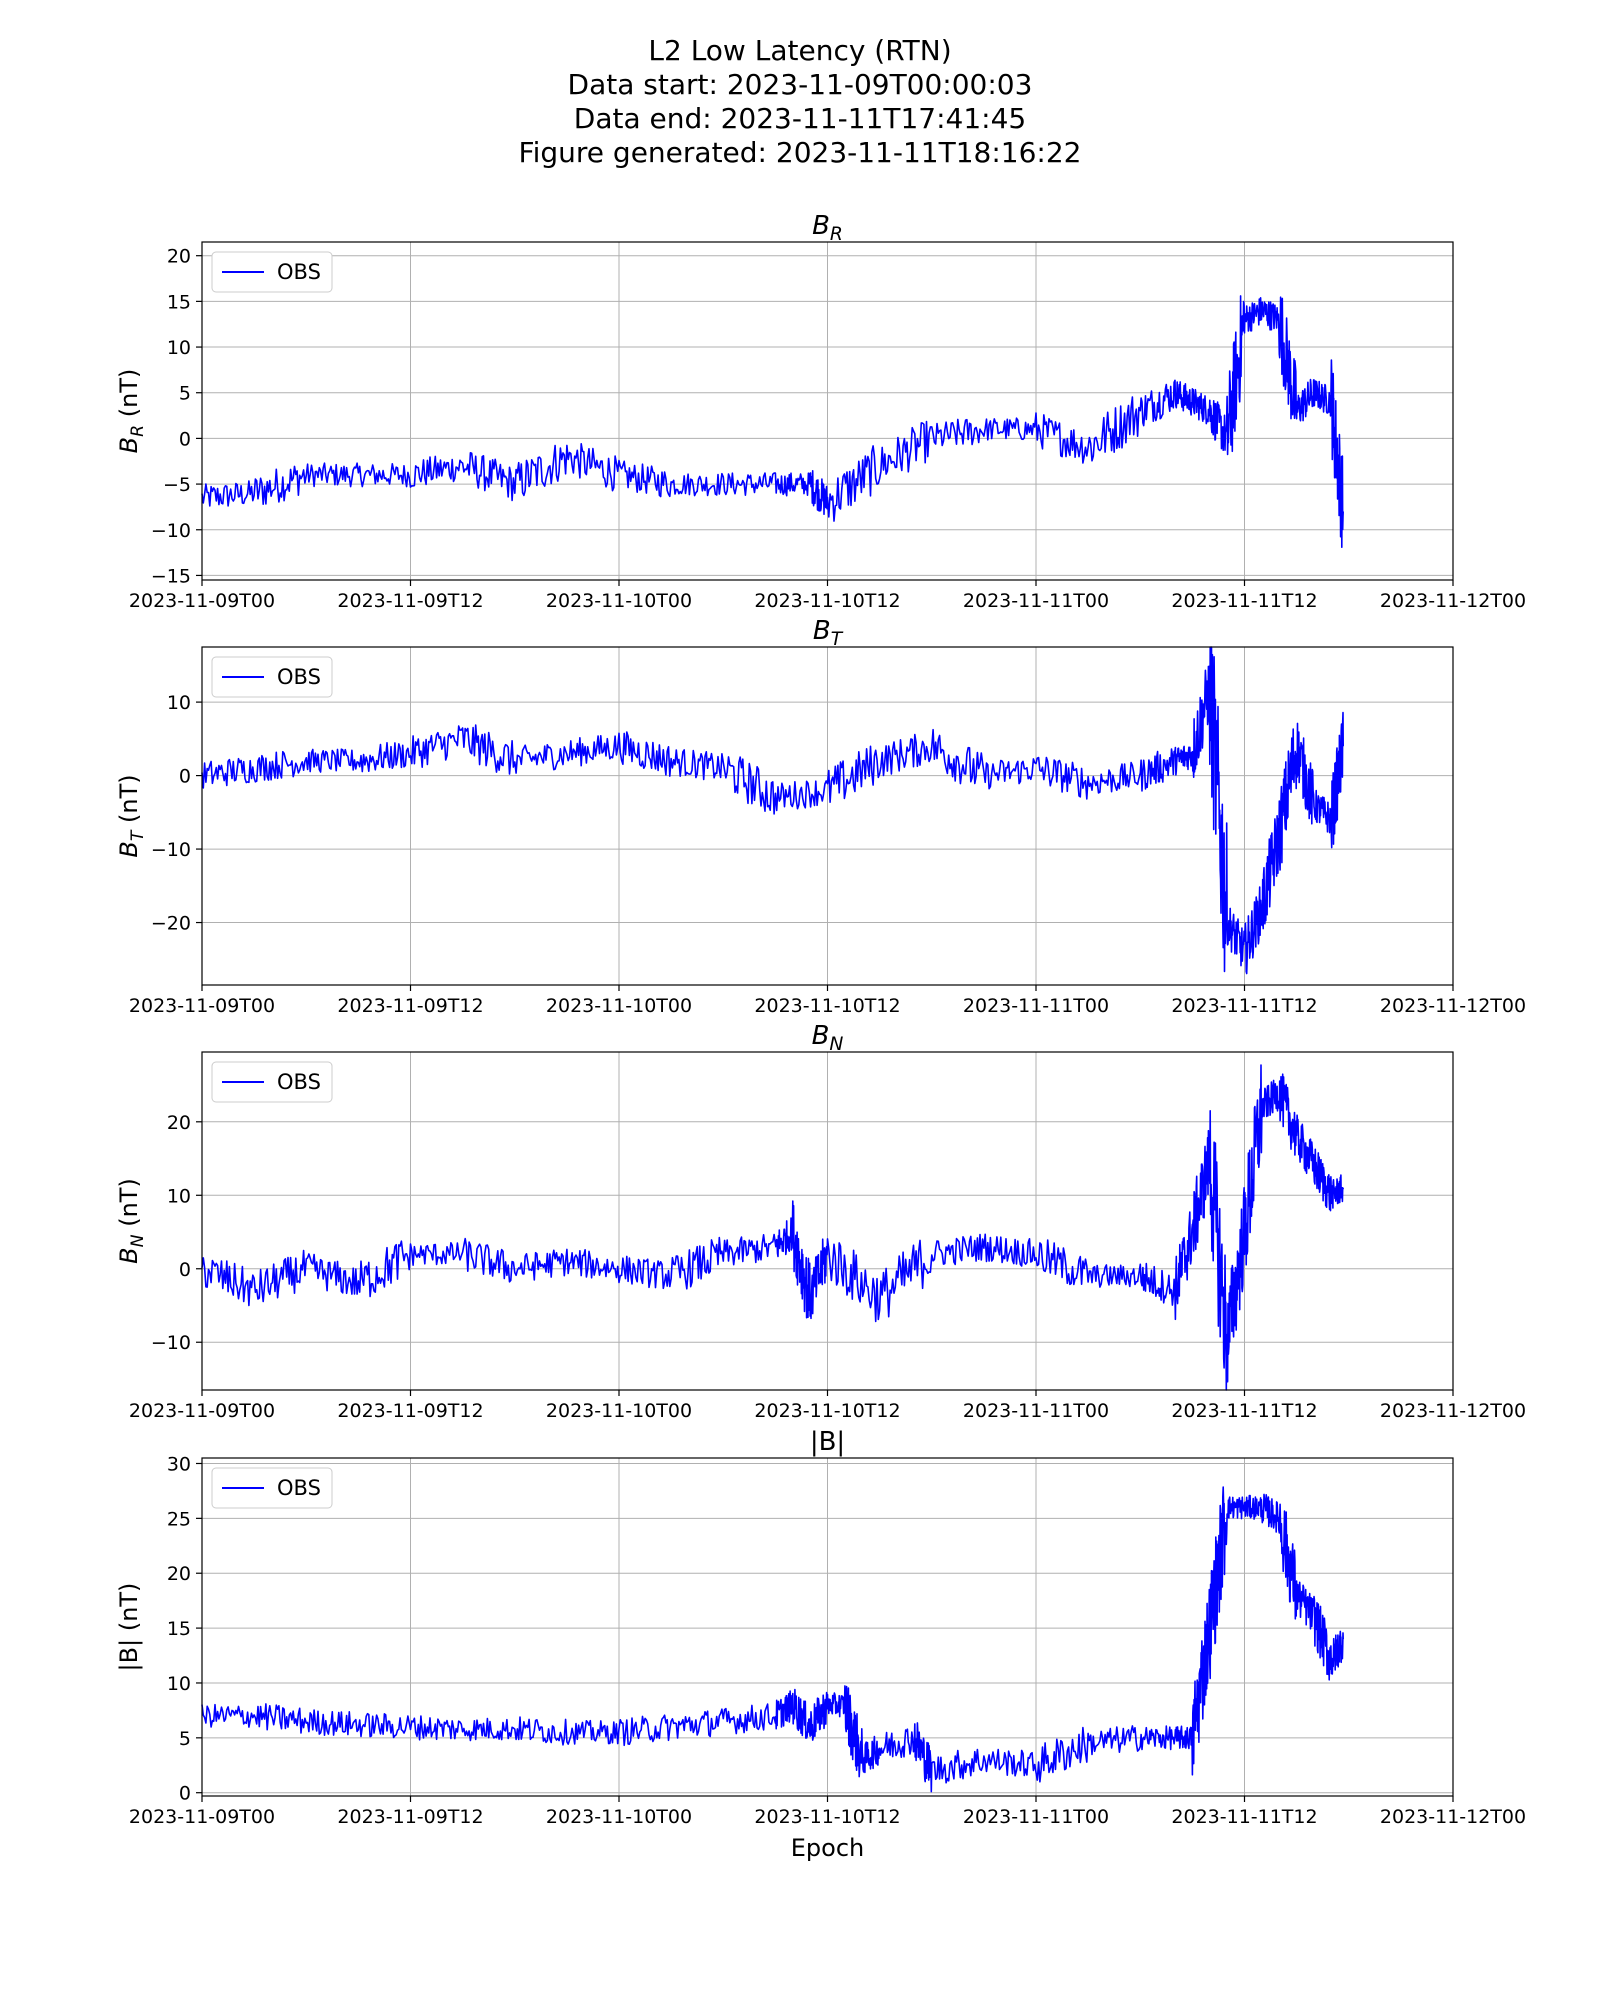 Image resolution: width=1600 pixels, height=2000 pixels. Describe the element at coordinates (129, 1627) in the screenshot. I see `y-axis-label: |B| (nT)` at that location.